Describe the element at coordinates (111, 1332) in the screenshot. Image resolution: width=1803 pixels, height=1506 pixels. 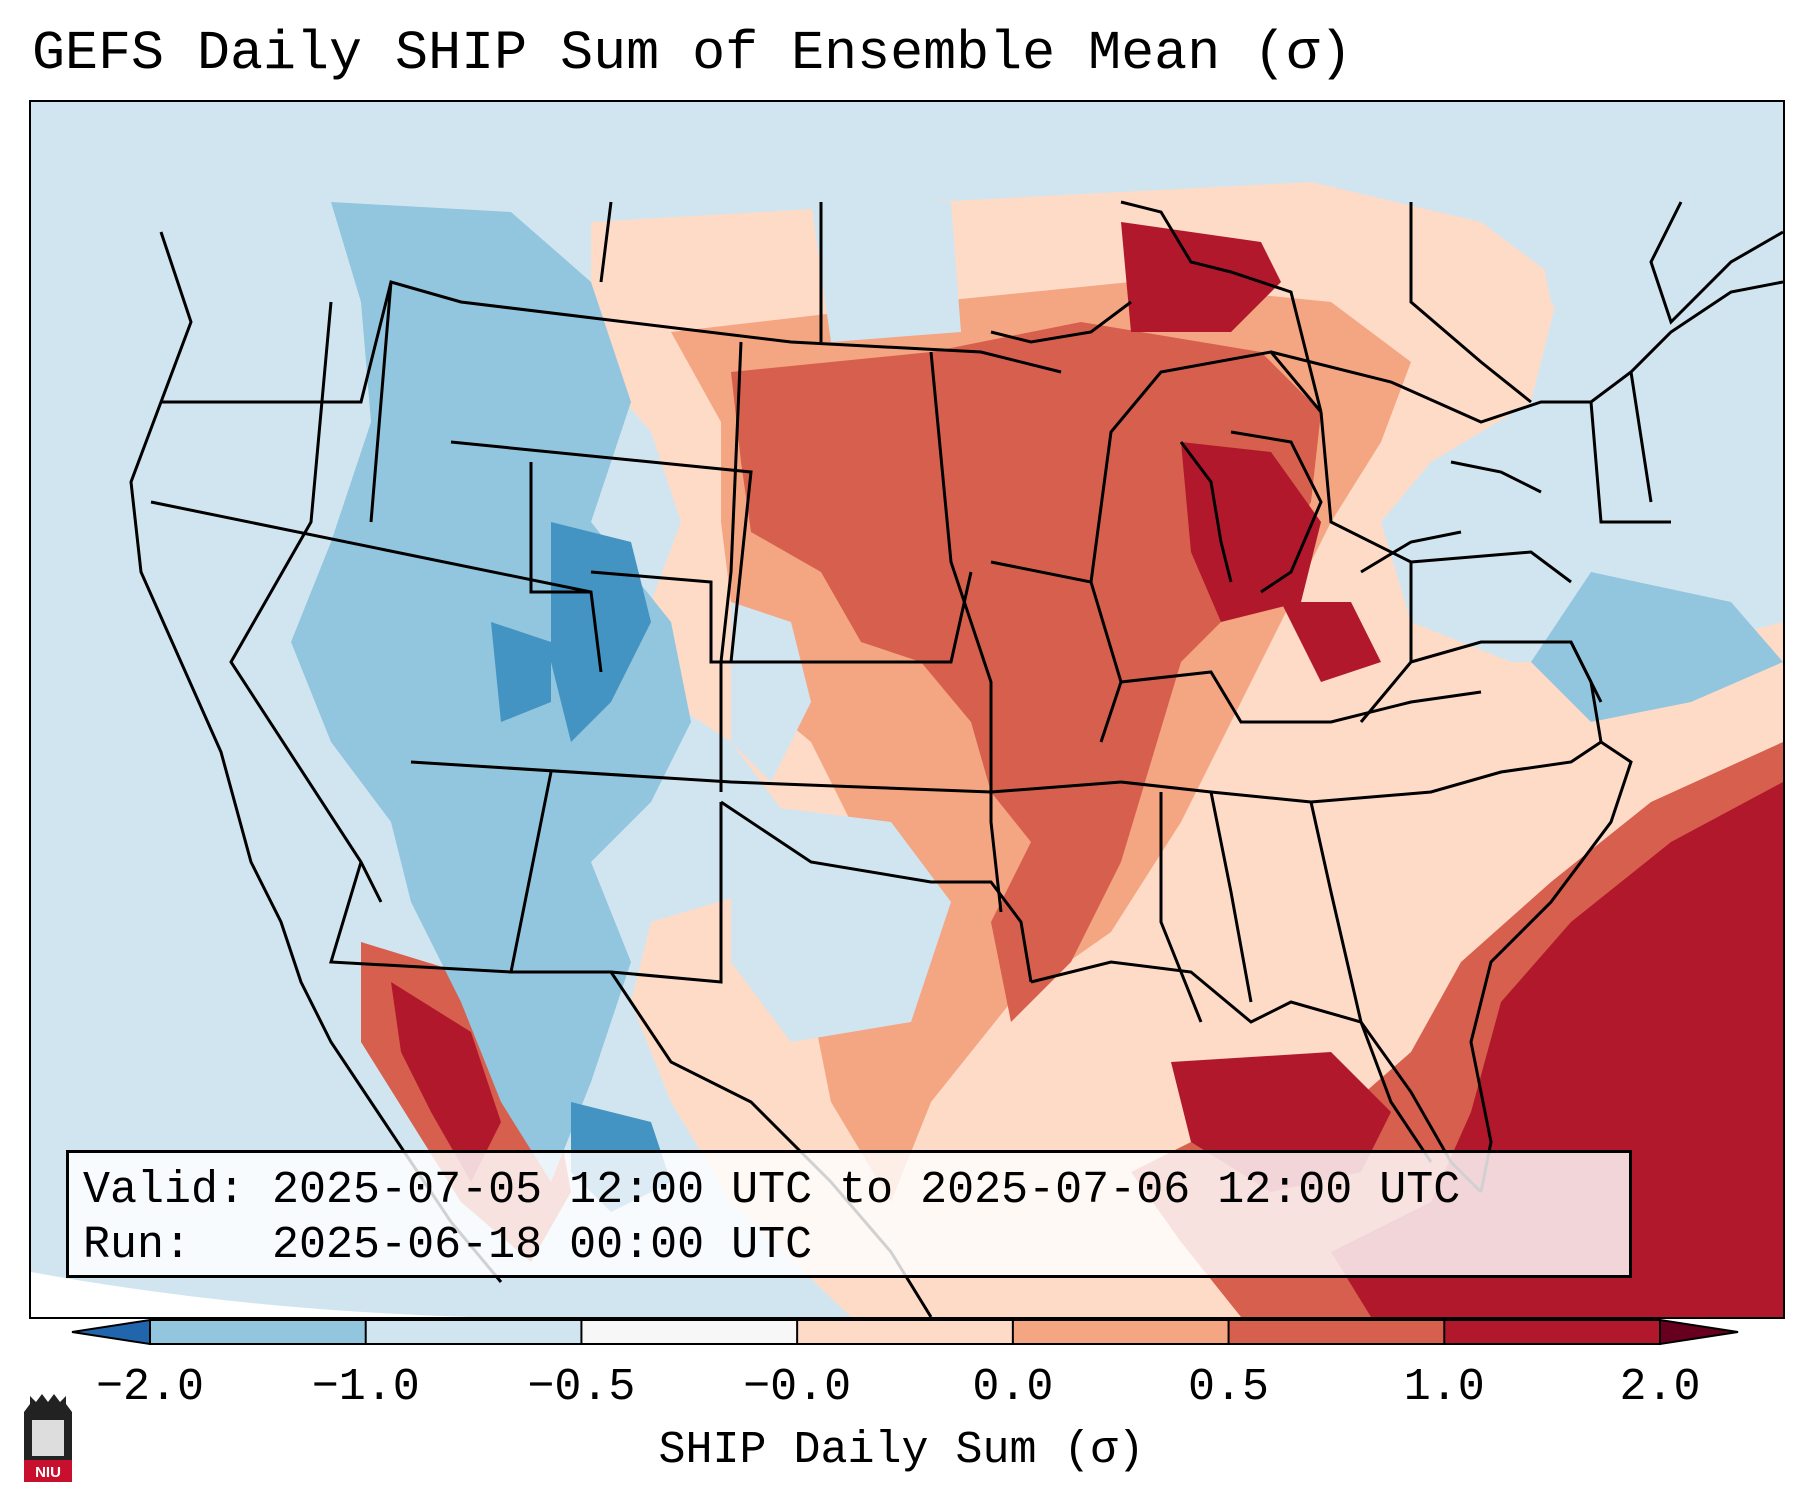
I see `colorbar-under-extension` at that location.